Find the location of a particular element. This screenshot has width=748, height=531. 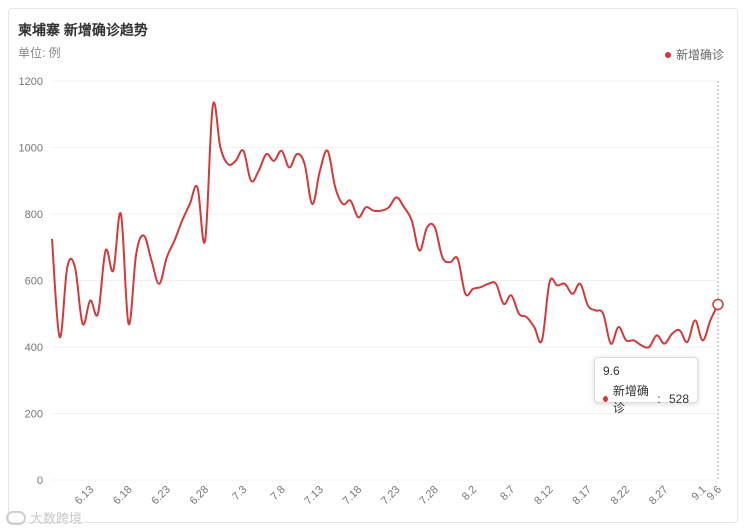

y-tick-label: 200 is located at coordinates (34, 415).